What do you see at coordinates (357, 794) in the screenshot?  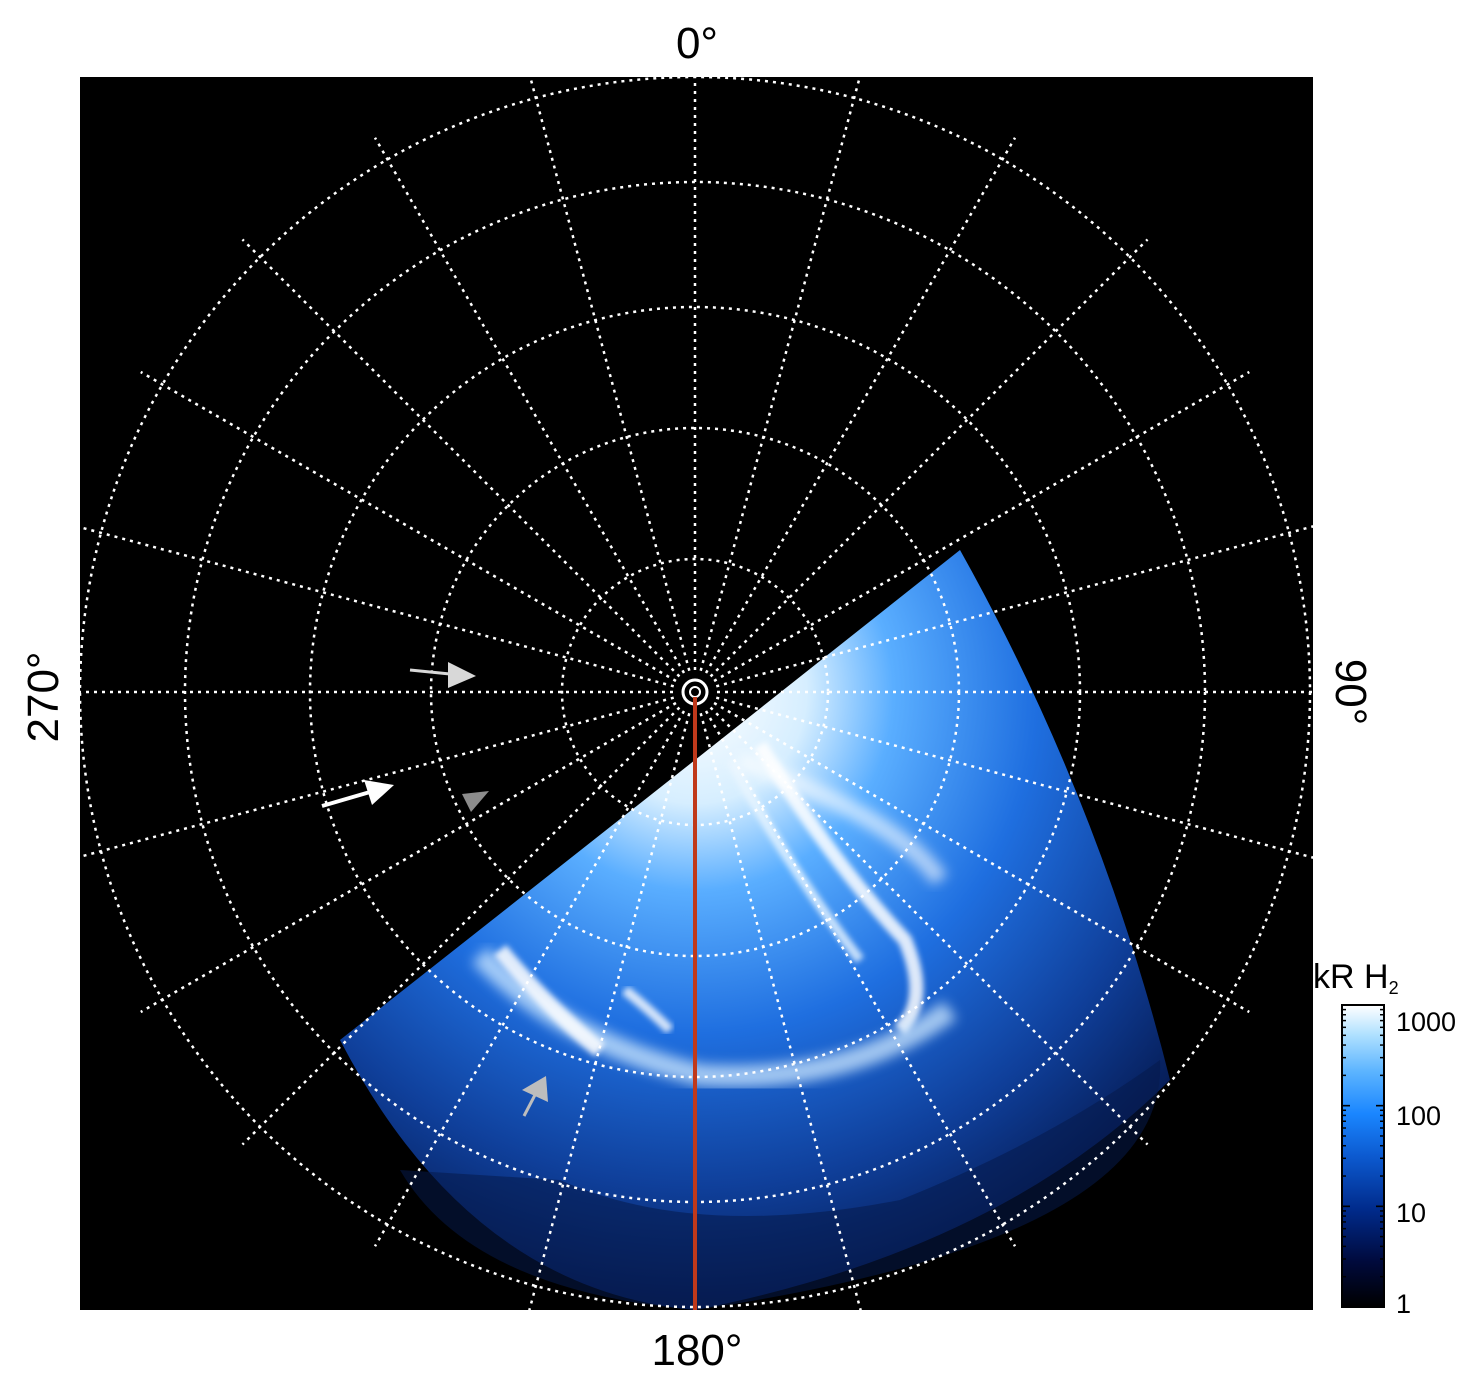 I see `arrow-white` at bounding box center [357, 794].